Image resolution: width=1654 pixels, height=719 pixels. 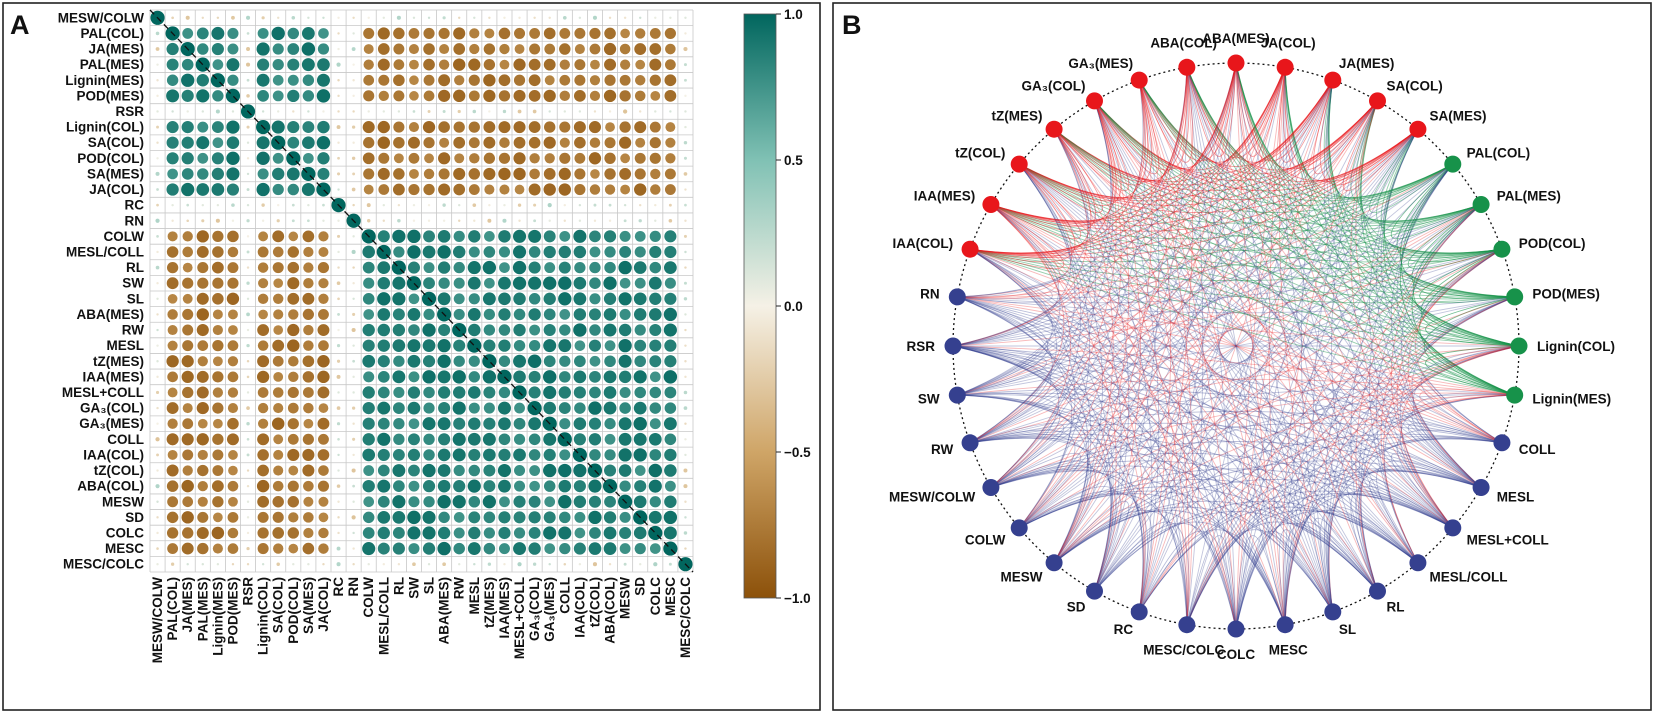 I want to click on heatmap-column-label: POD(COL), so click(x=293, y=610).